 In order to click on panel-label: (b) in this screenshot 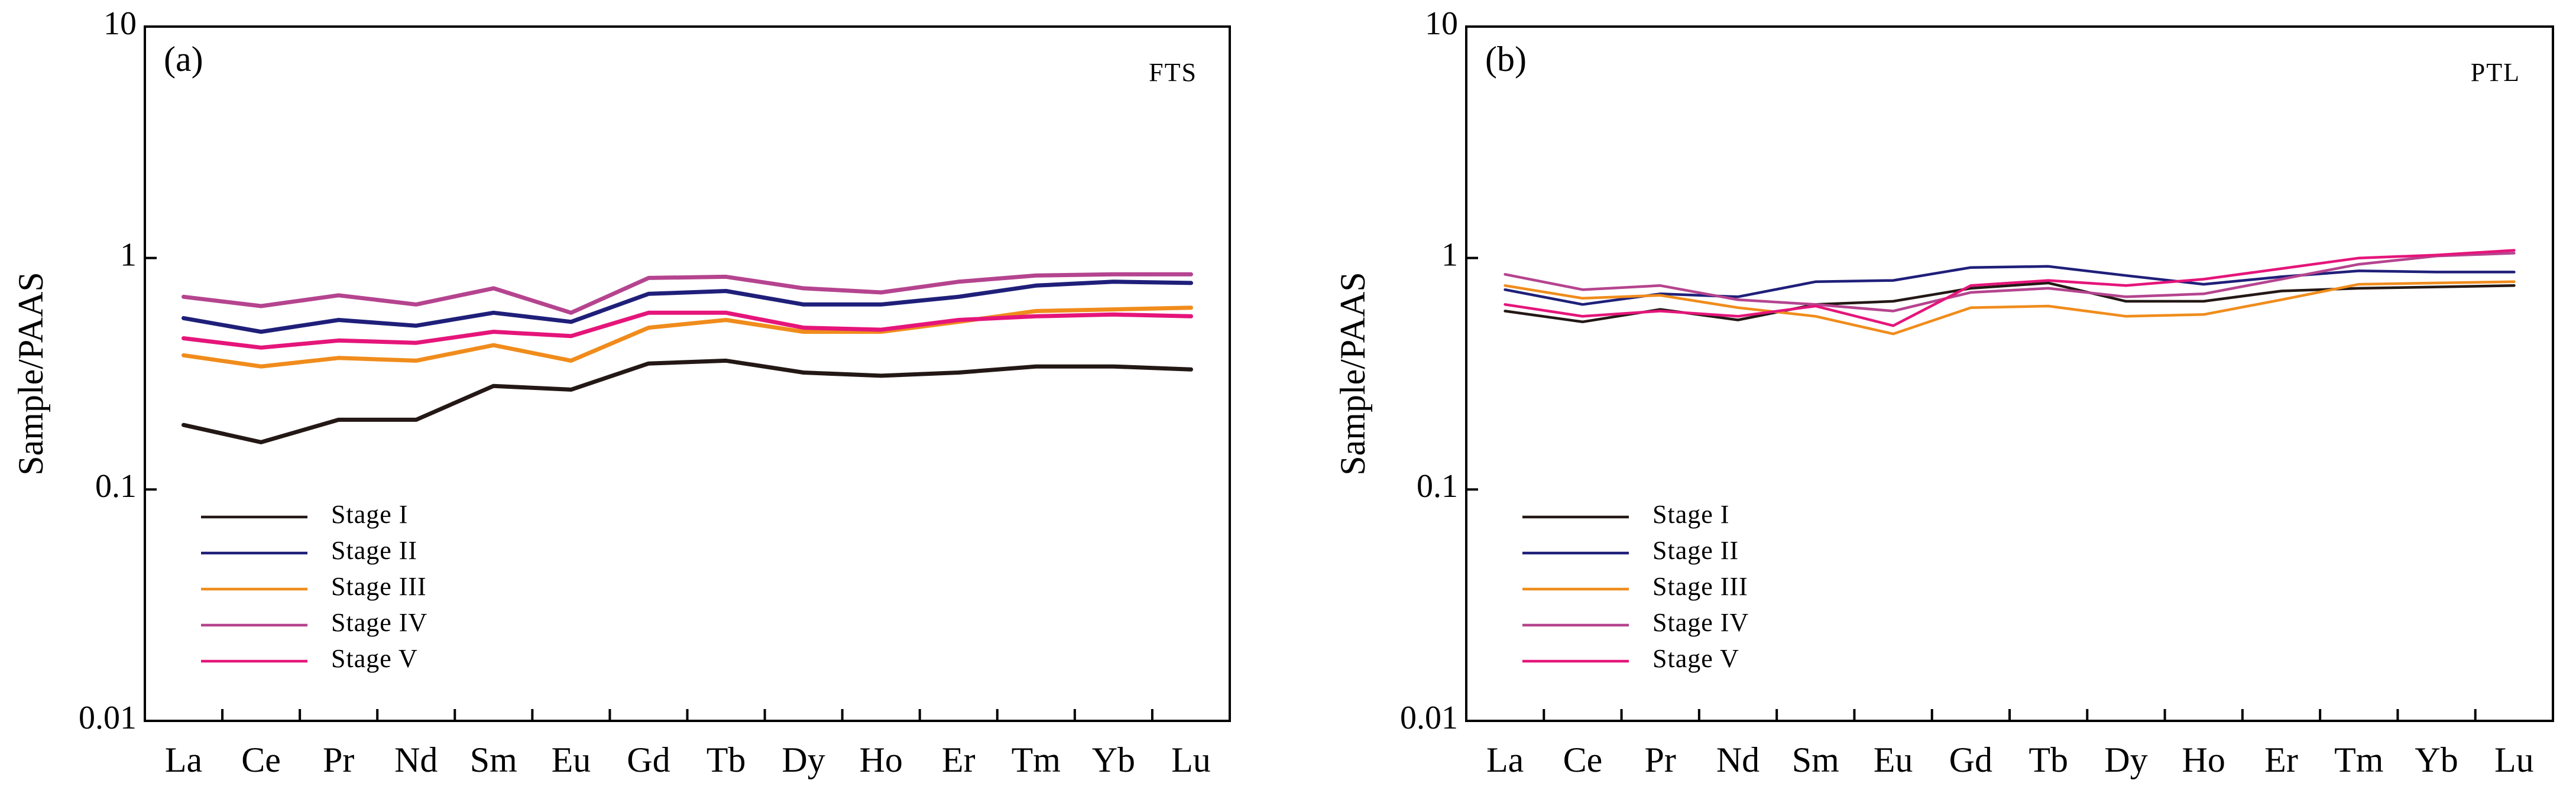, I will do `click(1506, 59)`.